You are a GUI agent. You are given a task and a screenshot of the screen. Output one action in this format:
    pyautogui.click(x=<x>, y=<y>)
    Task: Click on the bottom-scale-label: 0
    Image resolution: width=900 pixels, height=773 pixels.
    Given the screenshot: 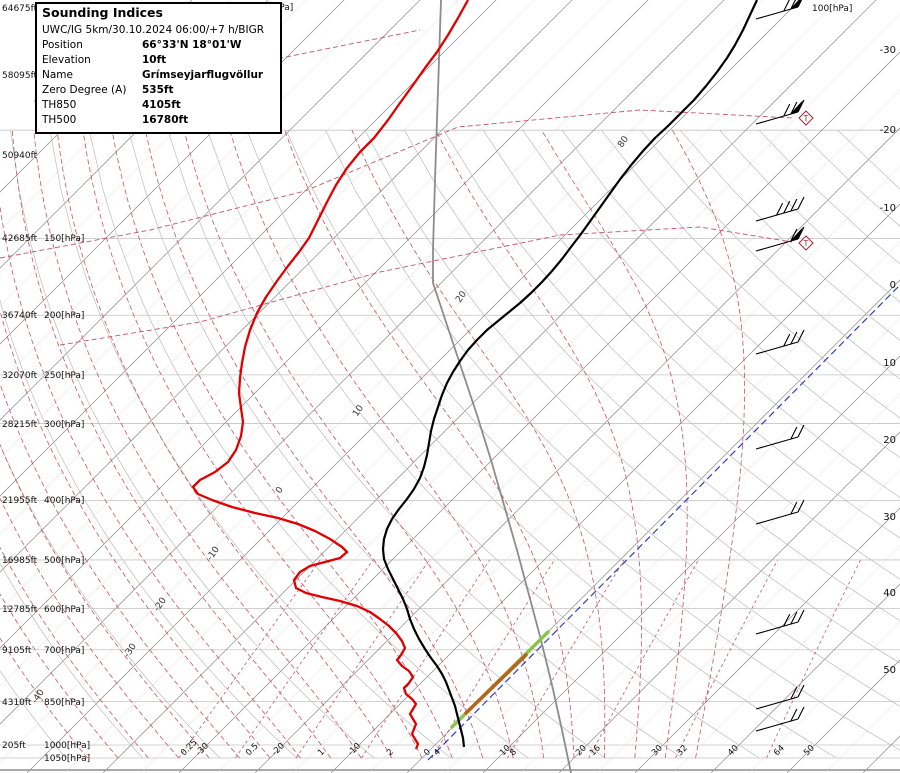 What is the action you would take?
    pyautogui.click(x=427, y=752)
    